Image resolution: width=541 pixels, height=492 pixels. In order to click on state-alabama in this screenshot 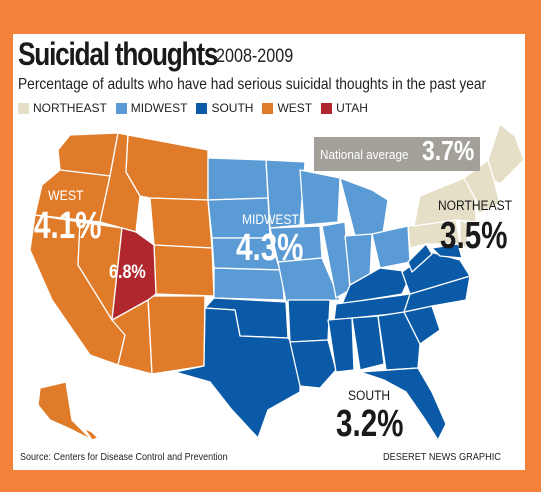, I will do `click(368, 343)`.